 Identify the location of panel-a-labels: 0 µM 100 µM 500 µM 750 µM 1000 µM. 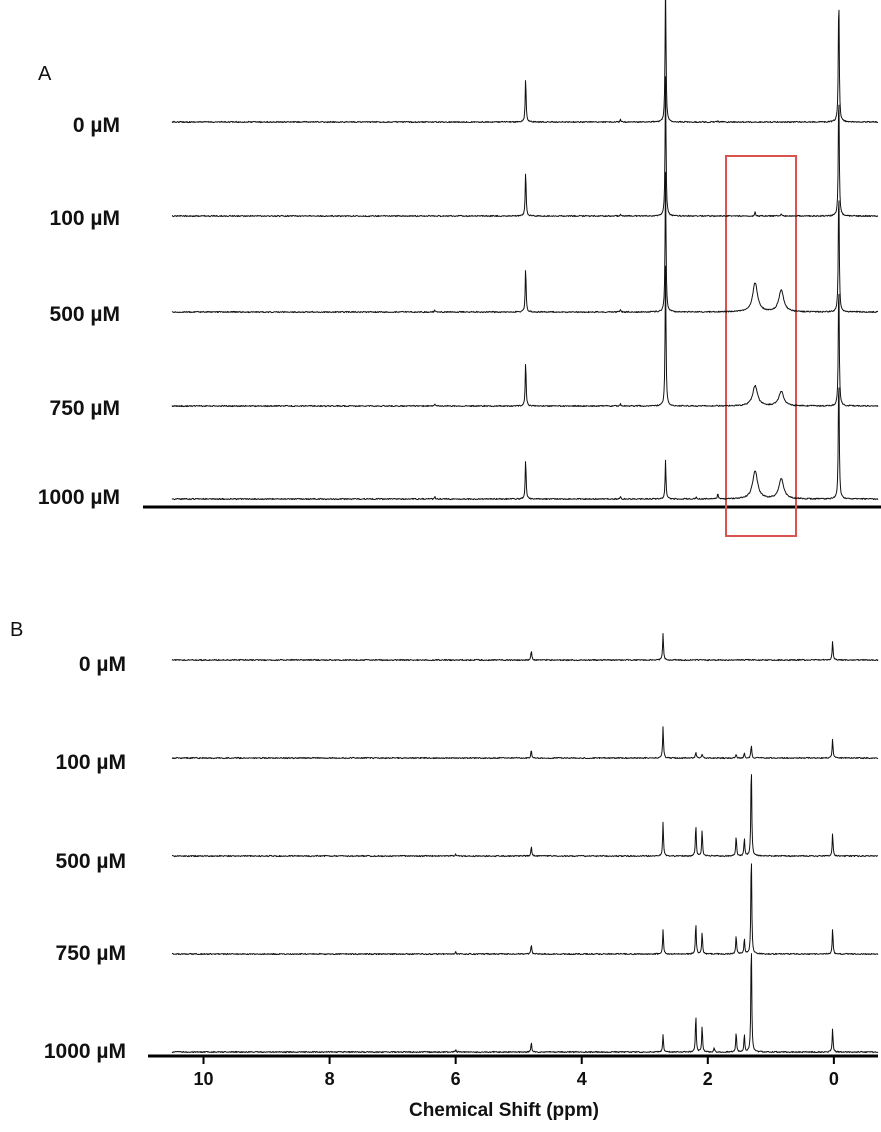
(79, 311).